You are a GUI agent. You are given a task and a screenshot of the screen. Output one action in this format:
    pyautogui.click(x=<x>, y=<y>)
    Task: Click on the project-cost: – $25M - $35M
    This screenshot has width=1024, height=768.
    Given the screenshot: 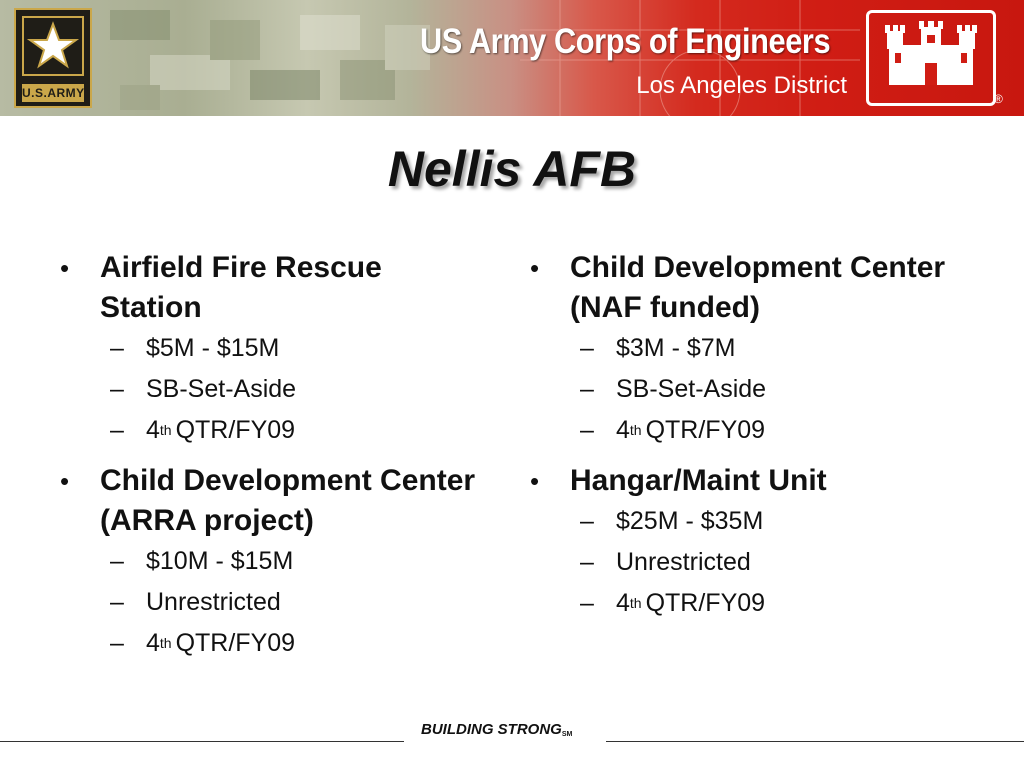 What is the action you would take?
    pyautogui.click(x=672, y=521)
    